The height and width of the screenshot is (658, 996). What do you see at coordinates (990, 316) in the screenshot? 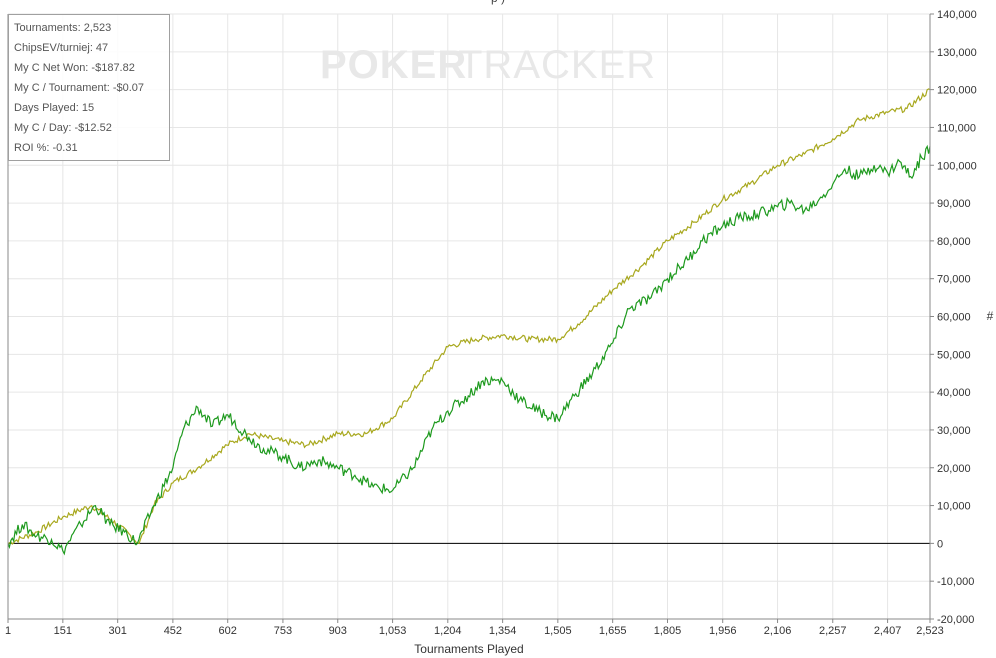
I see `y-axis-label: #` at bounding box center [990, 316].